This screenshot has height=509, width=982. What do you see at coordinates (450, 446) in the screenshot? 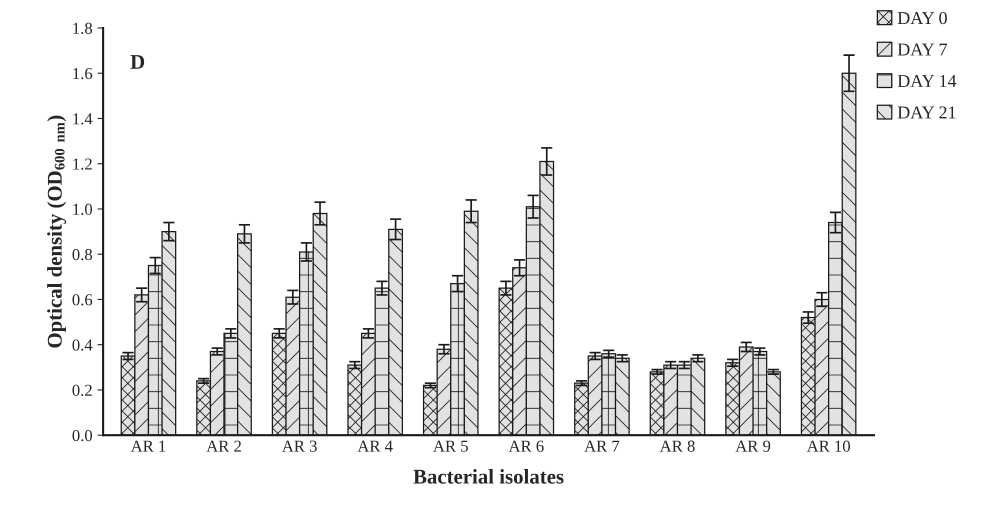
I see `x-tick-label: AR 5` at bounding box center [450, 446].